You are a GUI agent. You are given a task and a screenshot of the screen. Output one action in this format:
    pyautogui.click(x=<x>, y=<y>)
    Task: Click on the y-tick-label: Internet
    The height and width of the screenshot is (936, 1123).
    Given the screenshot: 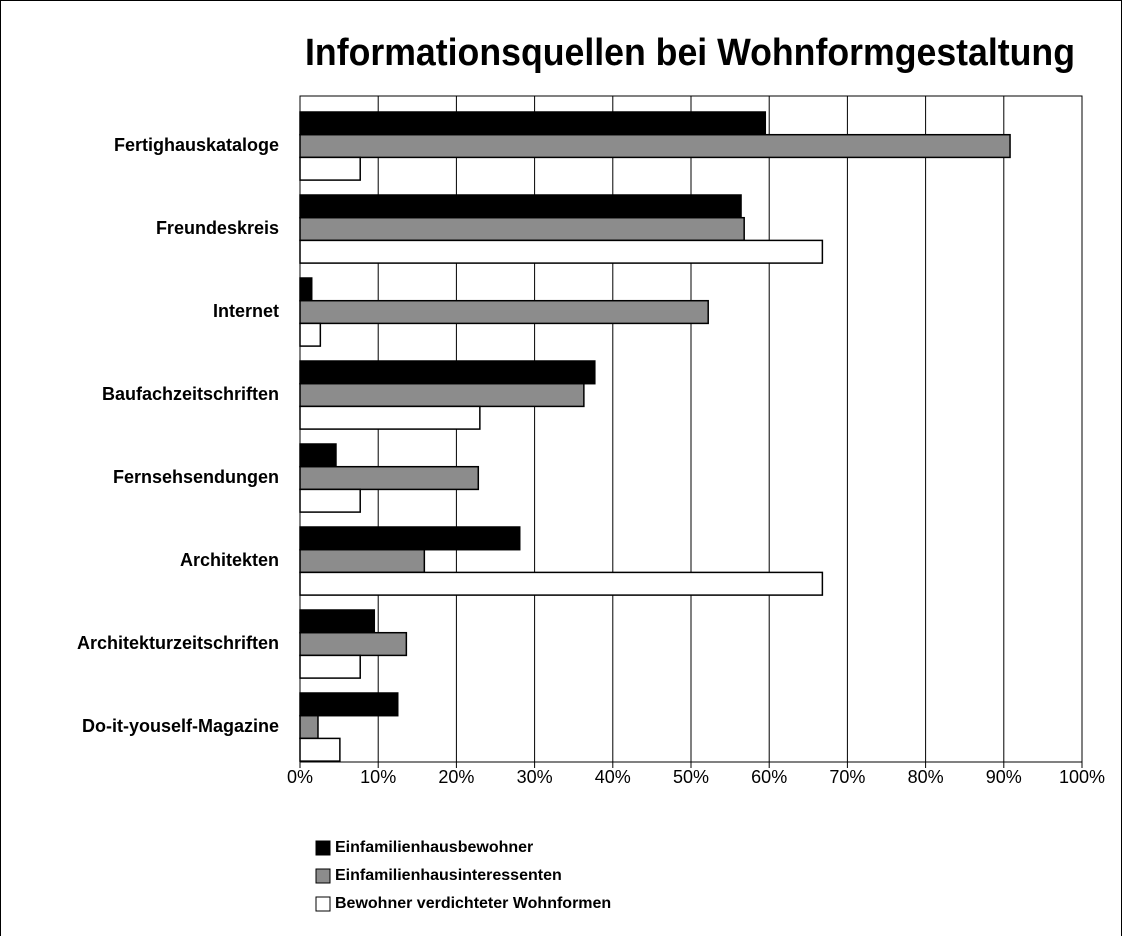 What is the action you would take?
    pyautogui.click(x=246, y=311)
    